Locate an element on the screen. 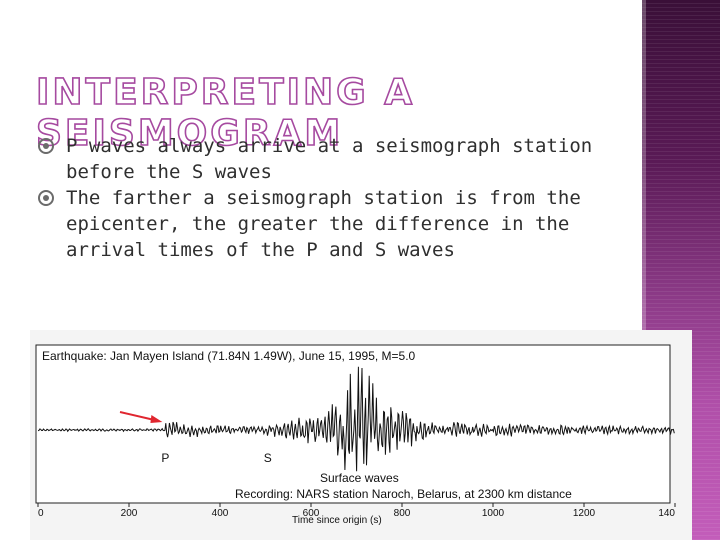  x-tick-label: 1200 is located at coordinates (584, 513).